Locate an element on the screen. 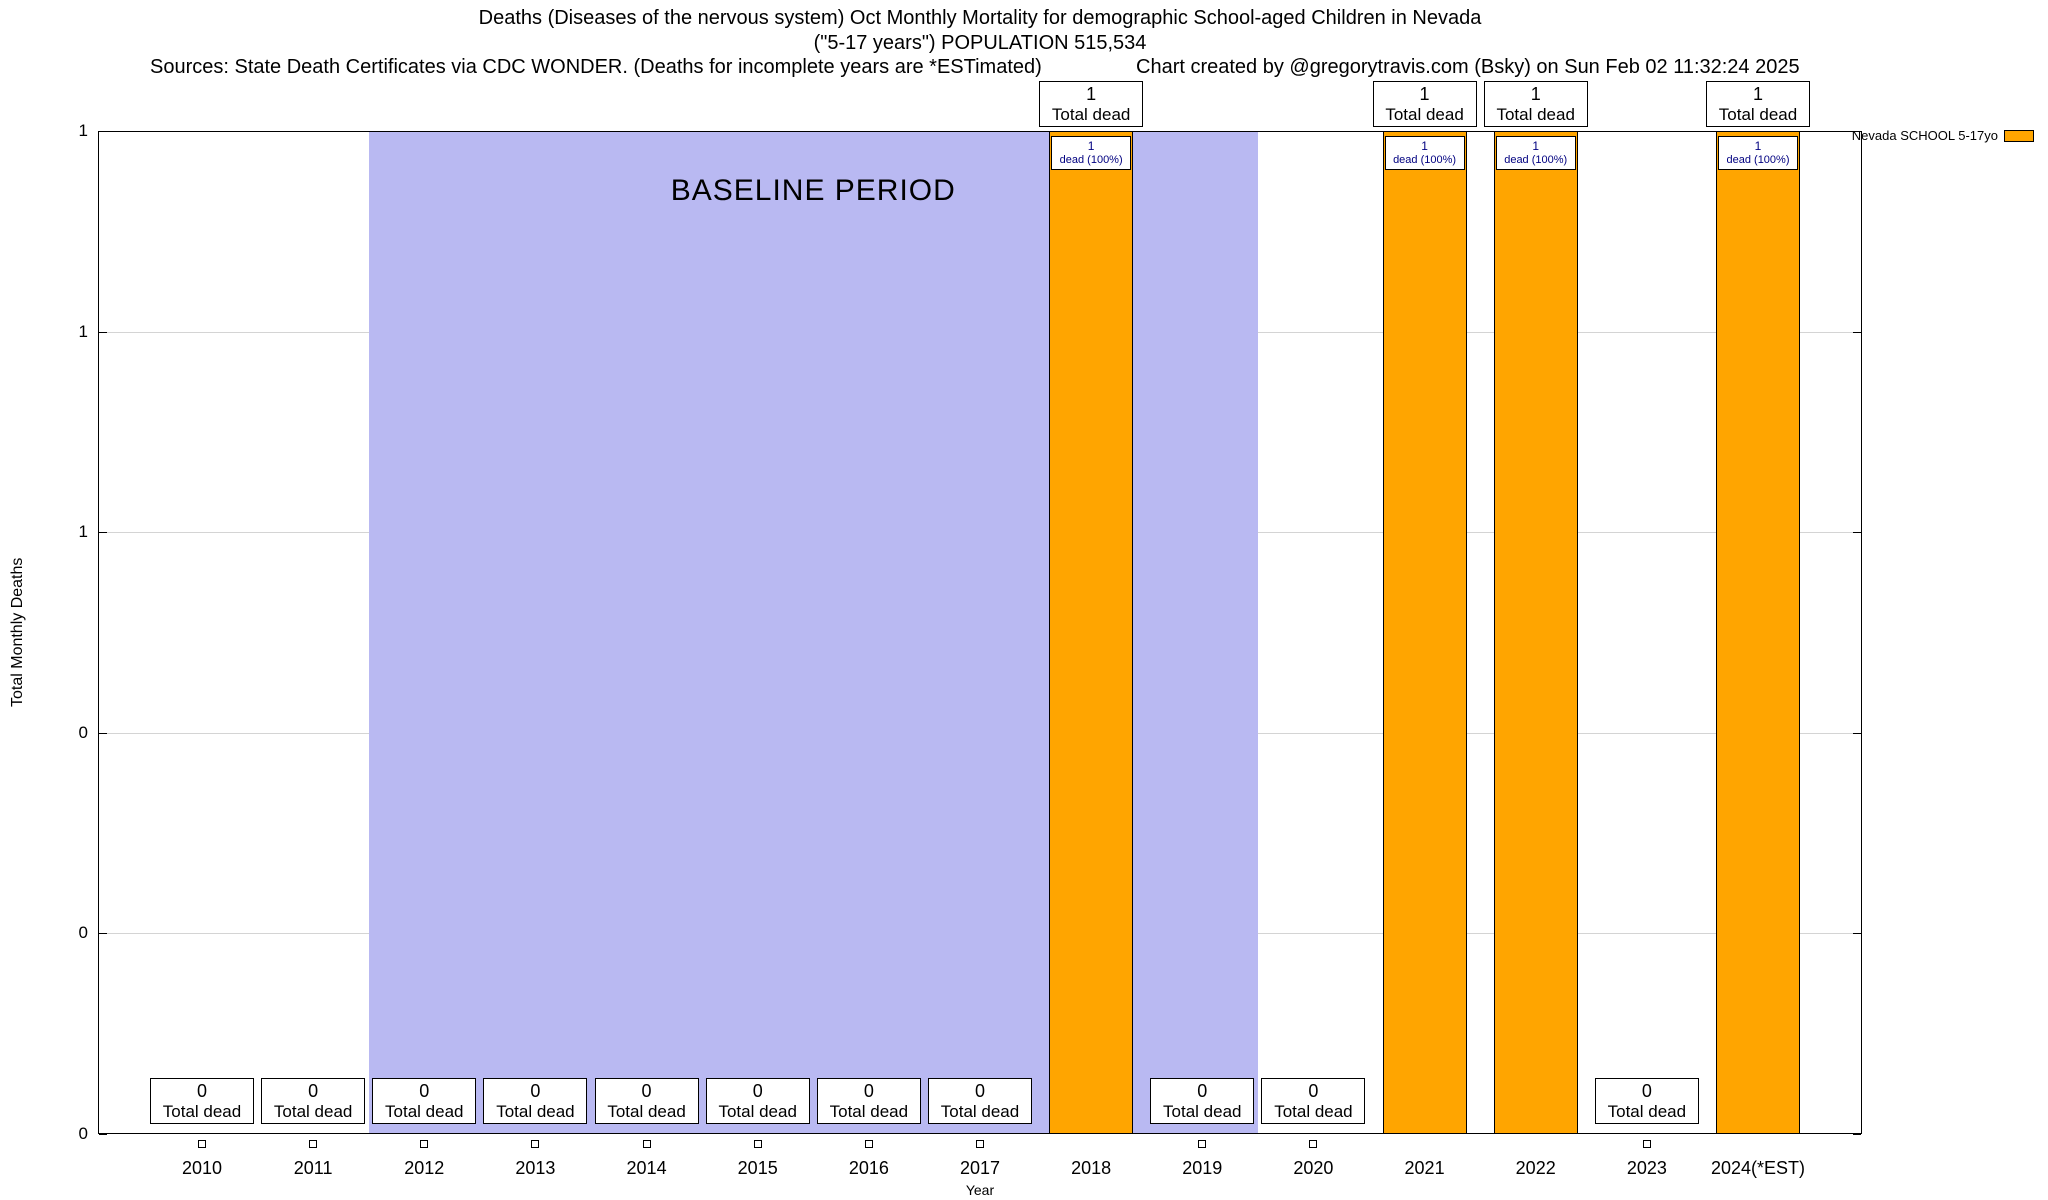 Image resolution: width=2048 pixels, height=1200 pixels. x-tick-label: 2024(*EST) is located at coordinates (1758, 1168).